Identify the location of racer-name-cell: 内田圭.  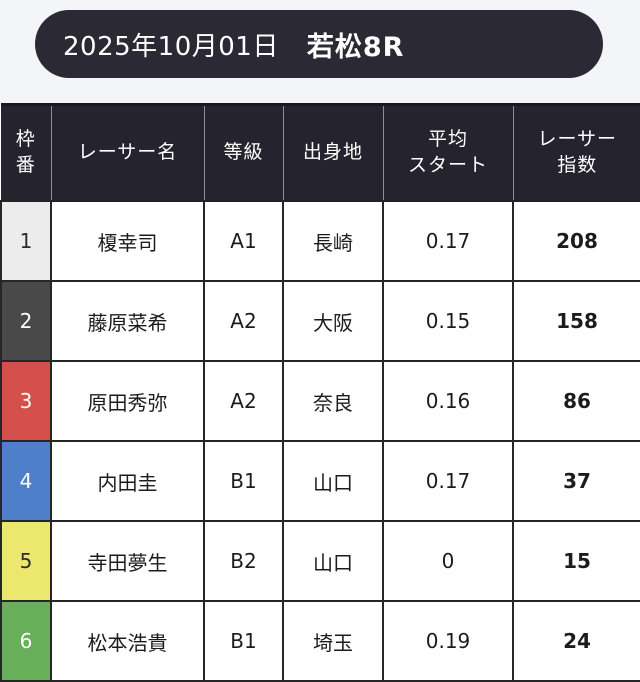
(127, 481).